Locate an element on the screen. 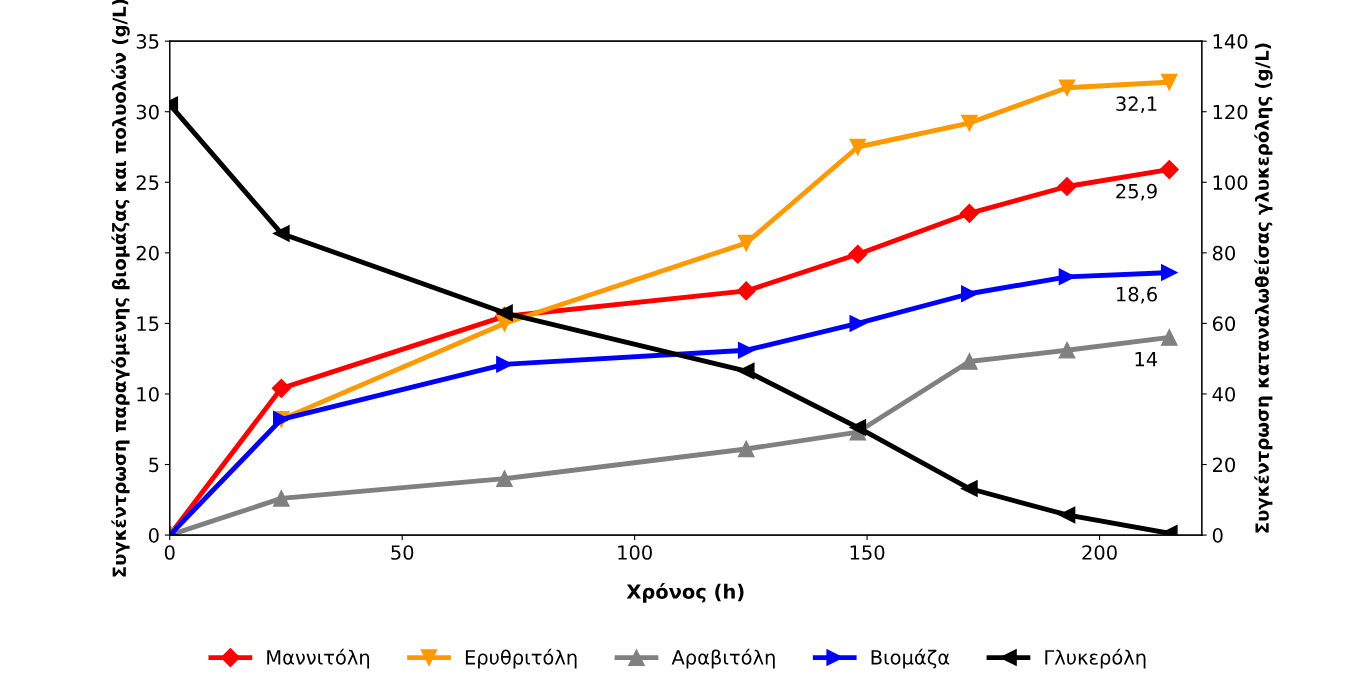  legend-label: Ερυθριτόλη is located at coordinates (521, 658).